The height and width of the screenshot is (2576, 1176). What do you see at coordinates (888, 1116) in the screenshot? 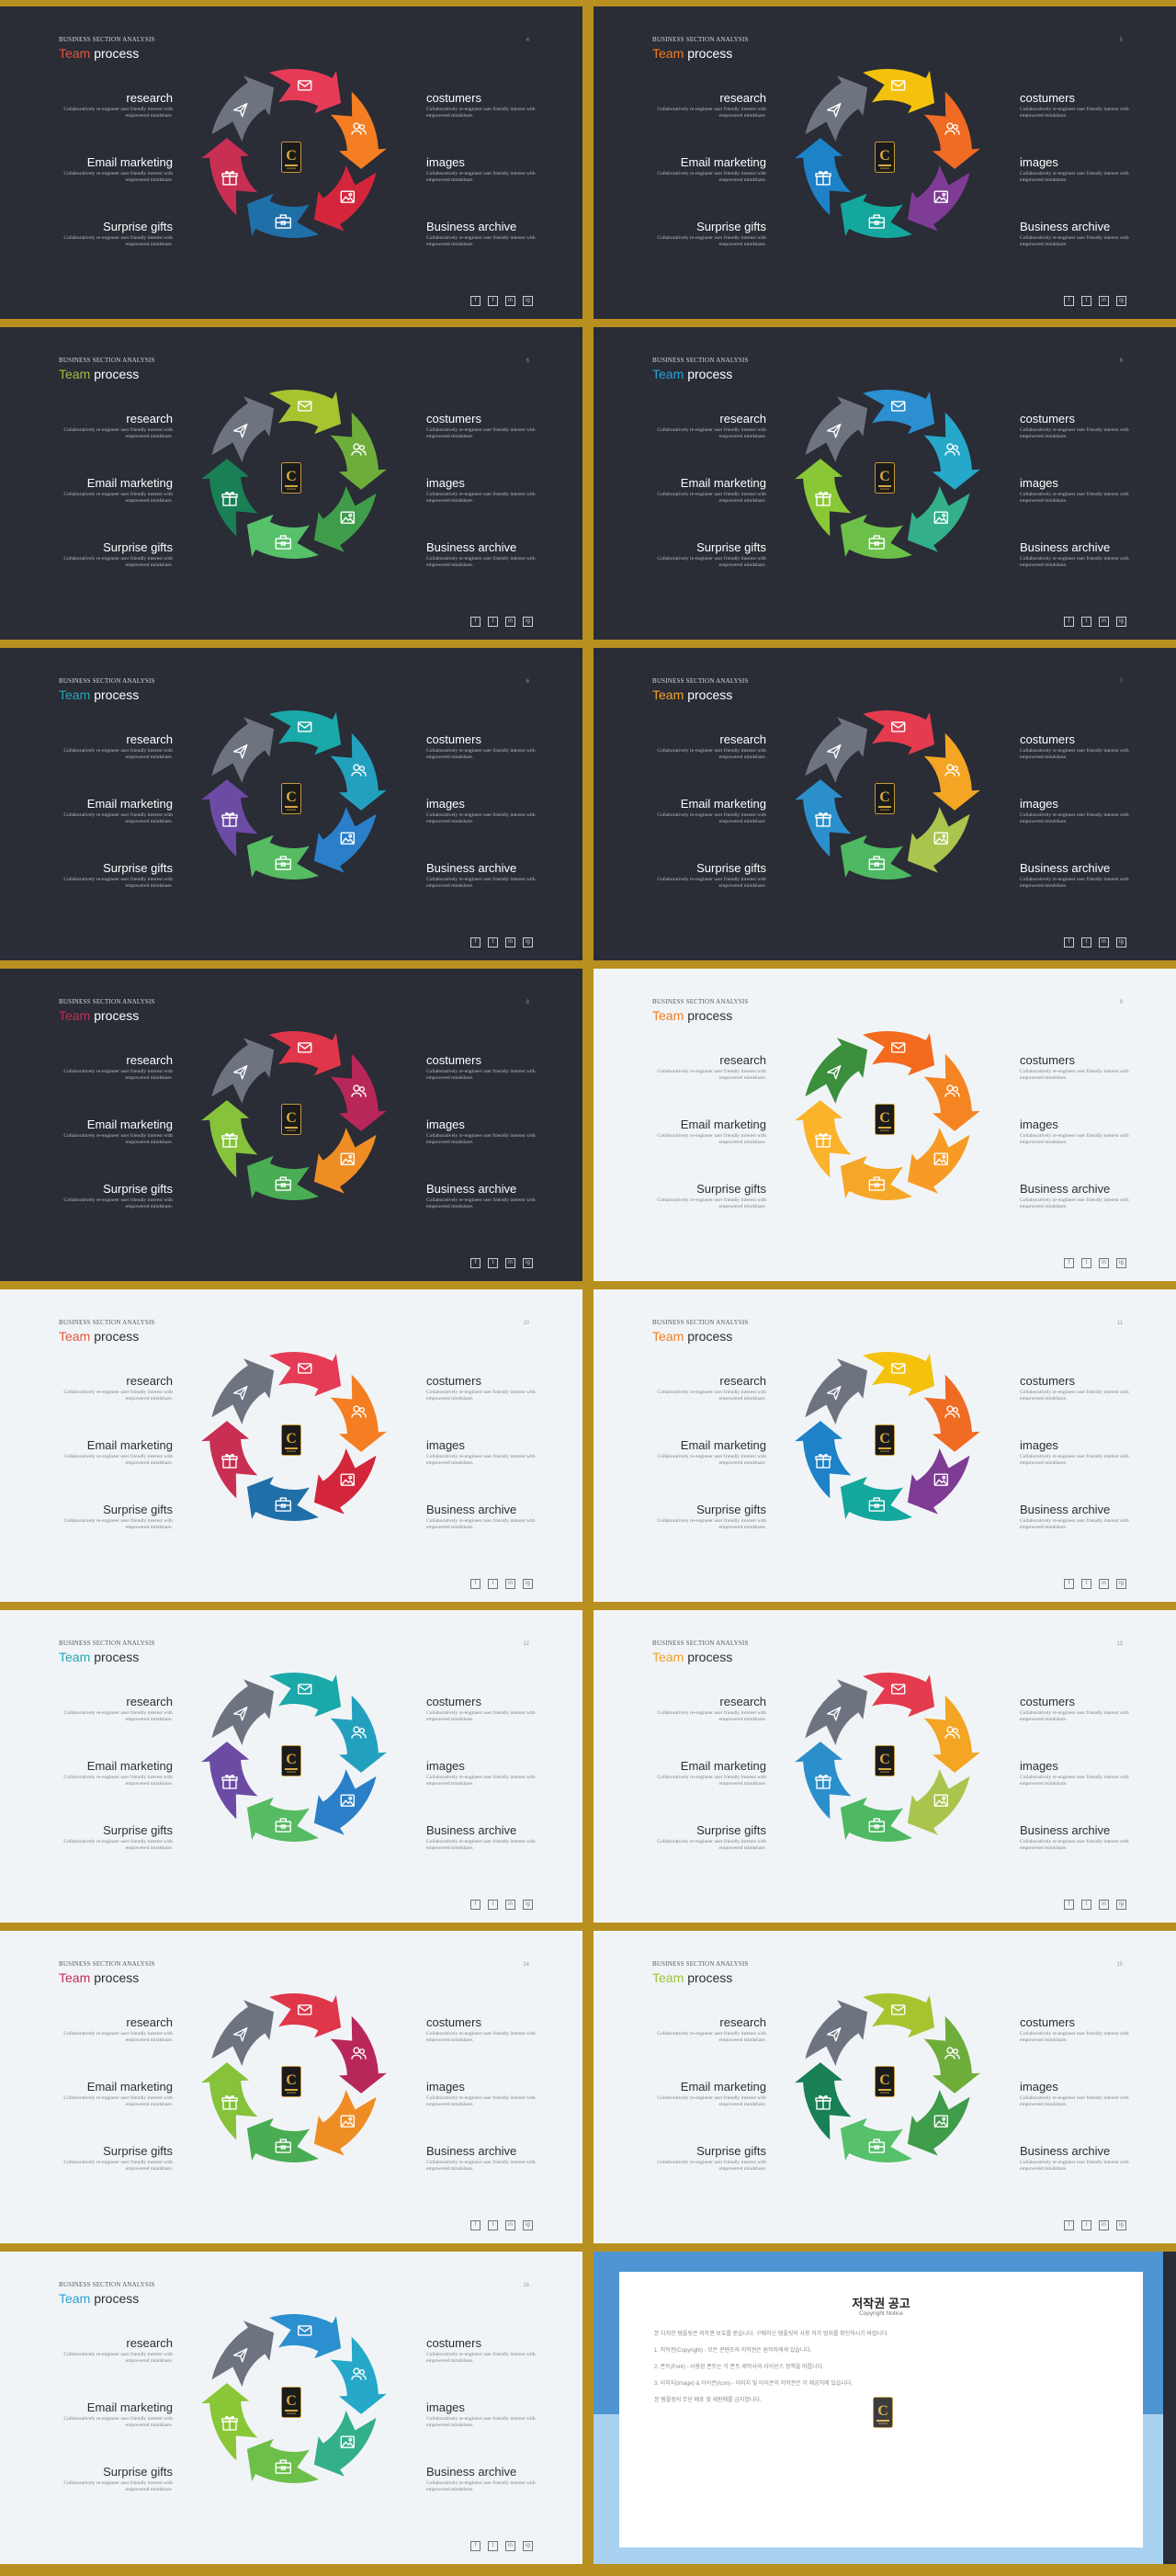
I see `process-wheel` at bounding box center [888, 1116].